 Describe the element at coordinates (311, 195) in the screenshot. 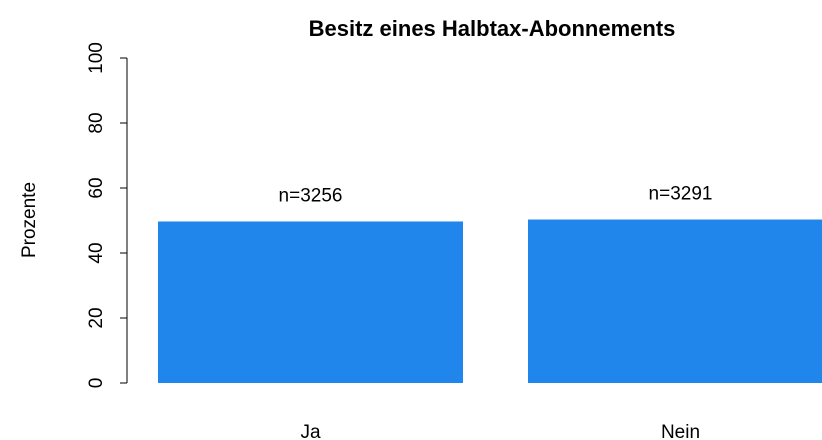

I see `bar-annotation: n=3256` at that location.